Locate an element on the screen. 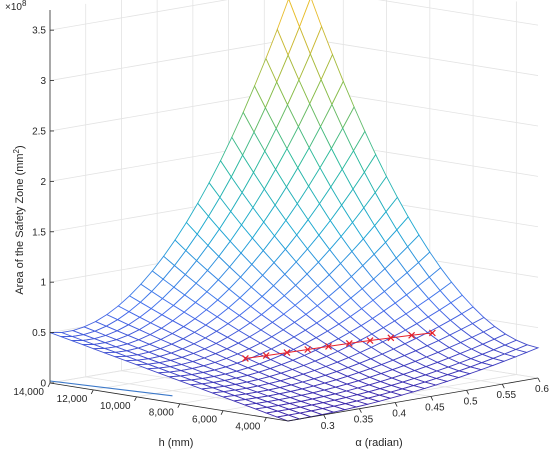 The image size is (550, 452). z-tick-label: 2.5 is located at coordinates (39, 131).